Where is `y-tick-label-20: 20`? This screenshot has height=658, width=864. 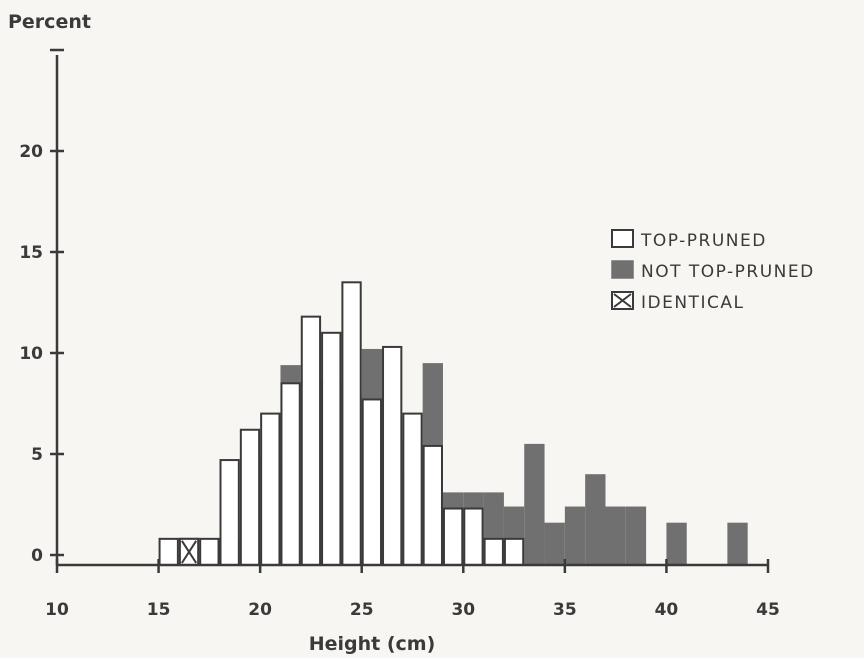 y-tick-label-20: 20 is located at coordinates (31, 152).